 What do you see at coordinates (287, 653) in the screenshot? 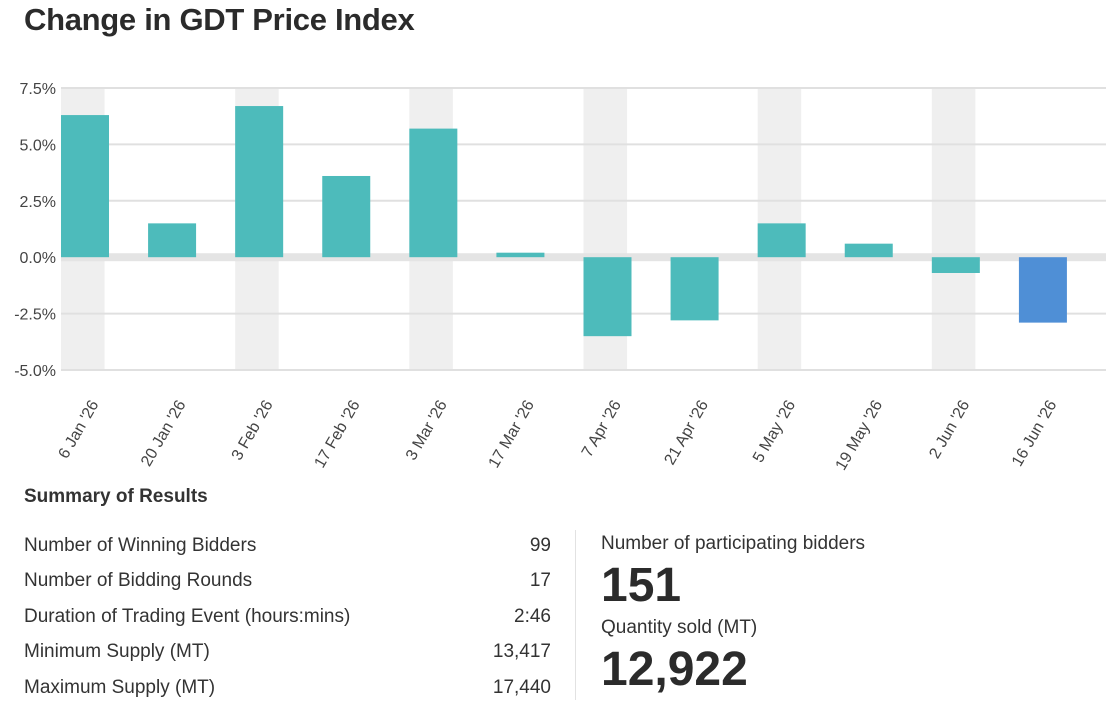
I see `summary-row-minimum-supply: Minimum Supply (MT) 13,417` at bounding box center [287, 653].